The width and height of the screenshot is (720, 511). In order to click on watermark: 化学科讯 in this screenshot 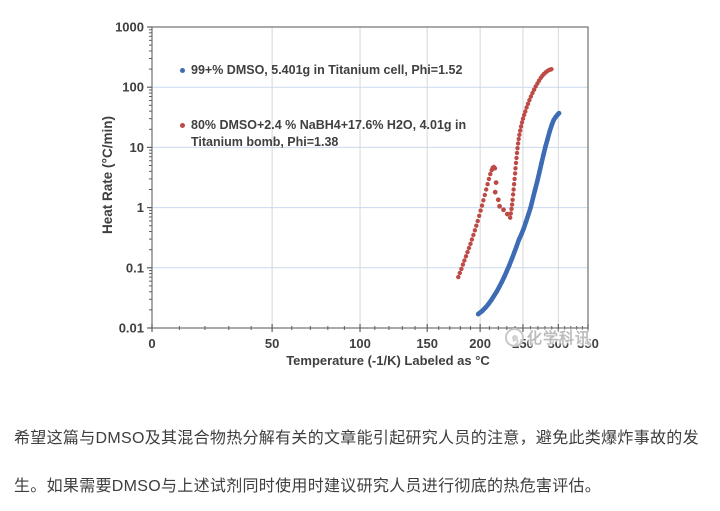, I will do `click(548, 337)`.